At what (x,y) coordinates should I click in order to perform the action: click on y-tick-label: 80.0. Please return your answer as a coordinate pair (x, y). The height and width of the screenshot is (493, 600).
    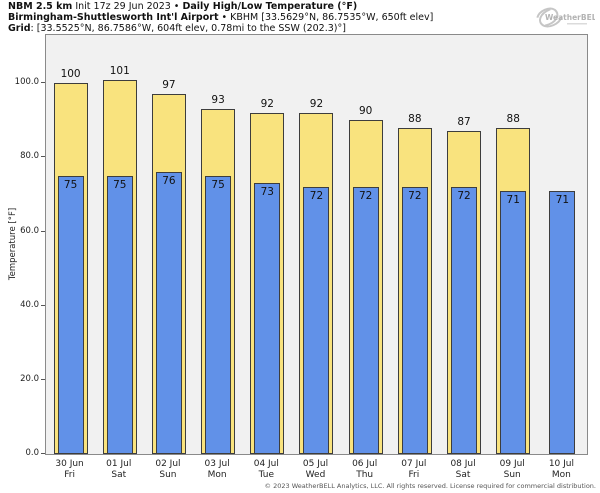
    Looking at the image, I should click on (29, 156).